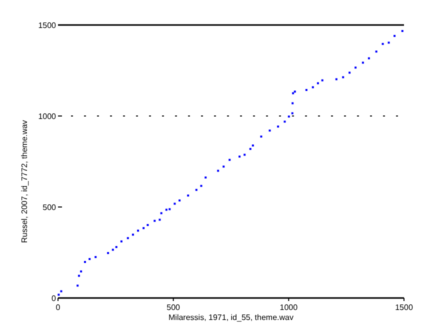 Image resolution: width=447 pixels, height=335 pixels. What do you see at coordinates (49, 207) in the screenshot?
I see `y-tick-label: 500` at bounding box center [49, 207].